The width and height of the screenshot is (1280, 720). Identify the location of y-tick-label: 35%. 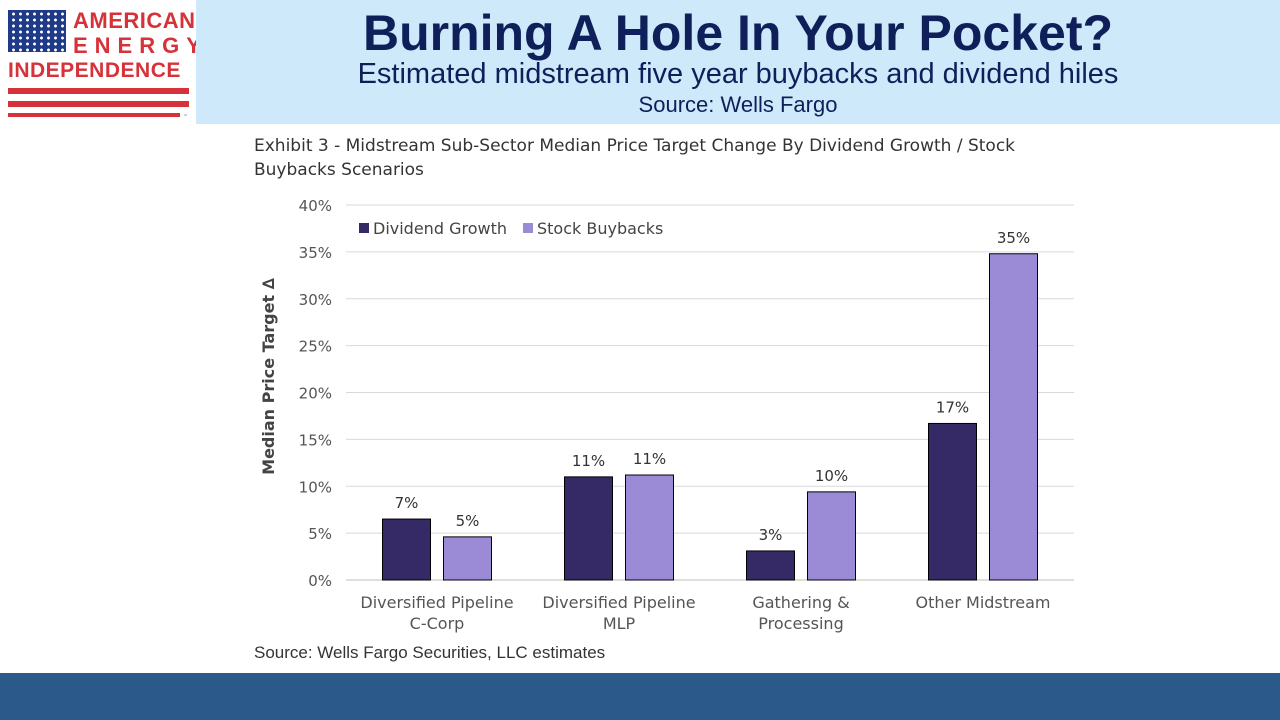
(315, 253).